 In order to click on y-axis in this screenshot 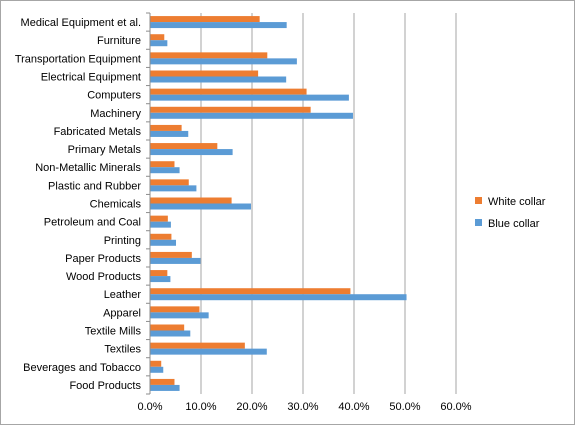, I will do `click(148, 203)`.